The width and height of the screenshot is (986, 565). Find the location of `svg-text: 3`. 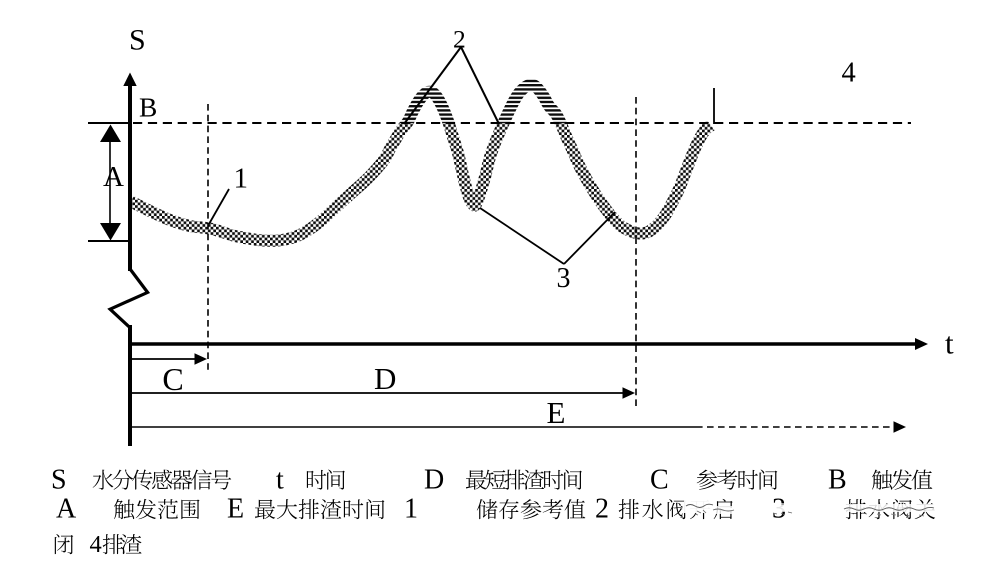

svg-text: 3 is located at coordinates (564, 278).